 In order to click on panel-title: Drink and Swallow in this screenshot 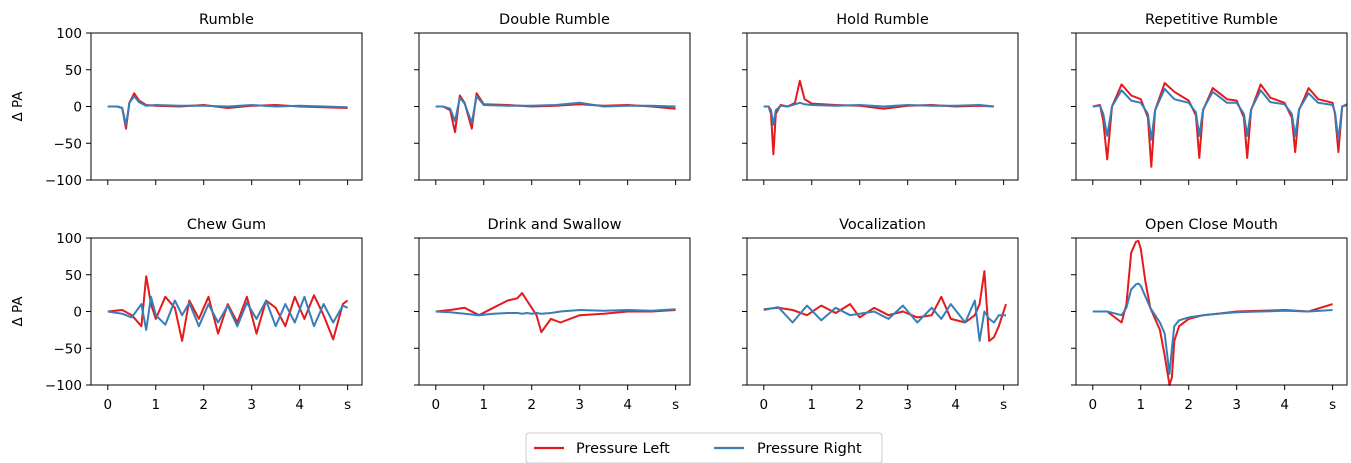, I will do `click(555, 225)`.